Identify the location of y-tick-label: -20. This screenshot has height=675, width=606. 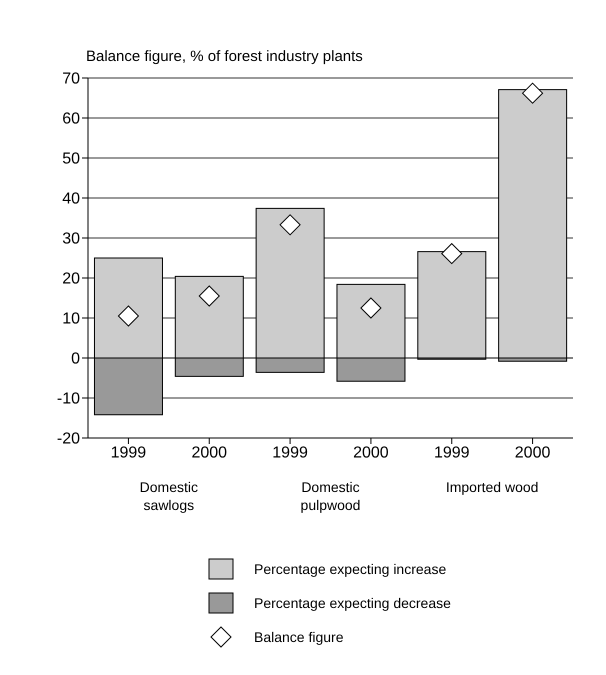
(68, 439).